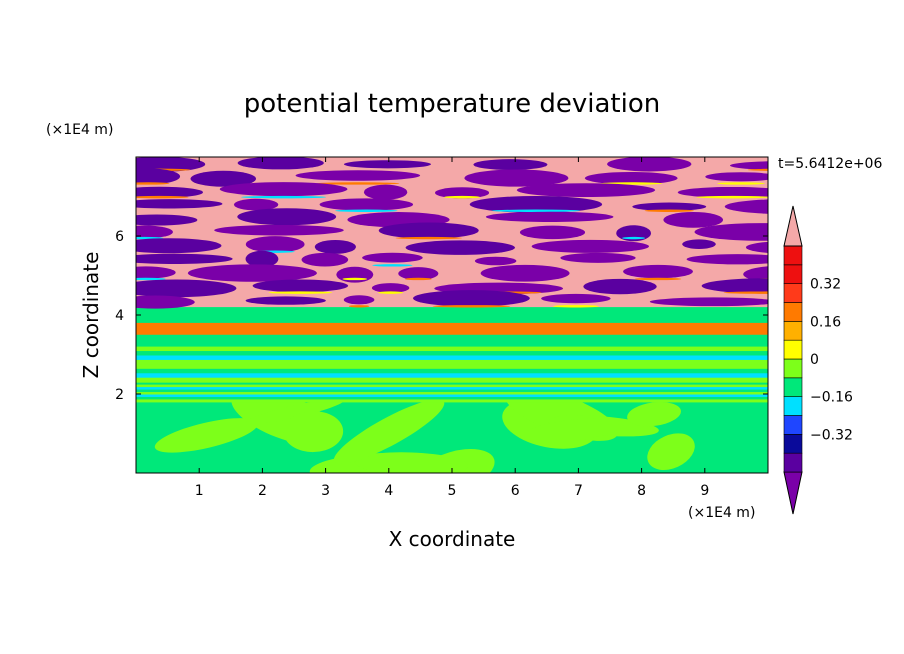 The width and height of the screenshot is (904, 654). I want to click on time-label: t=5.6412e+06, so click(830, 164).